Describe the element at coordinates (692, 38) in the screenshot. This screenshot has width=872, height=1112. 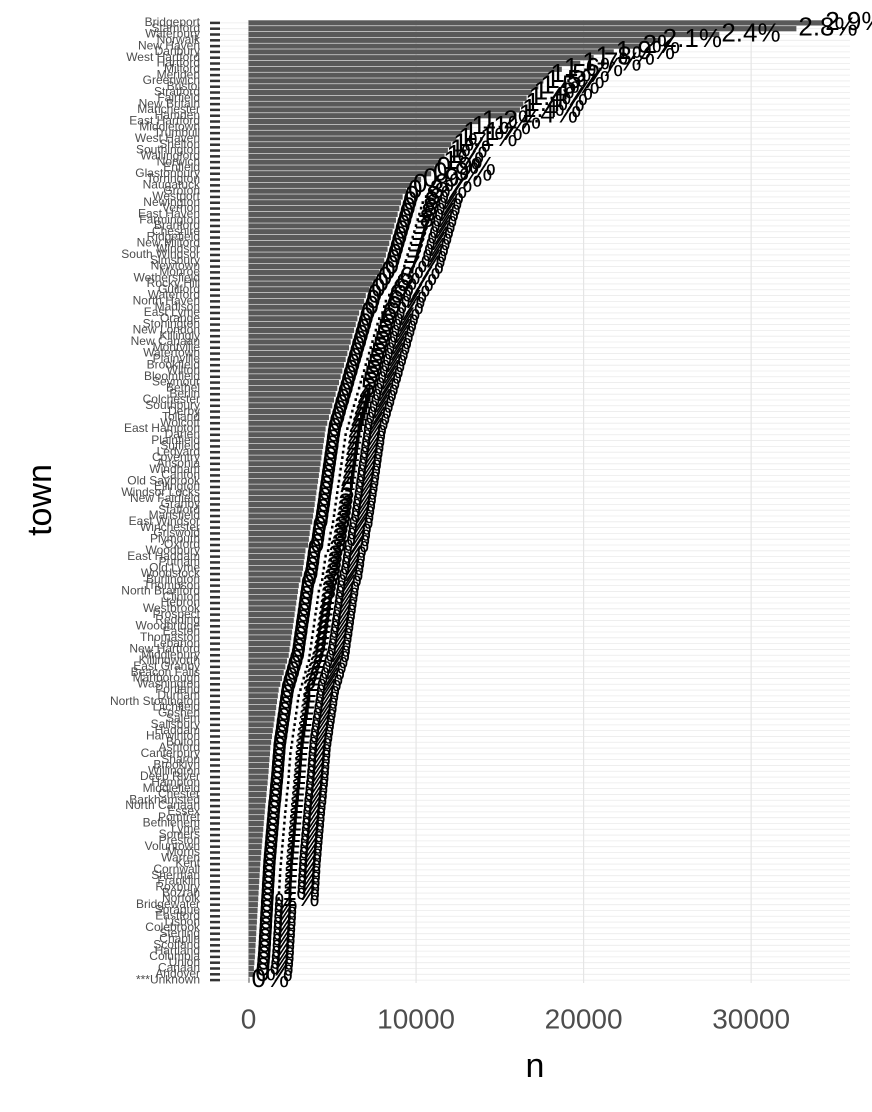
I see `data-label: 2.1%` at that location.